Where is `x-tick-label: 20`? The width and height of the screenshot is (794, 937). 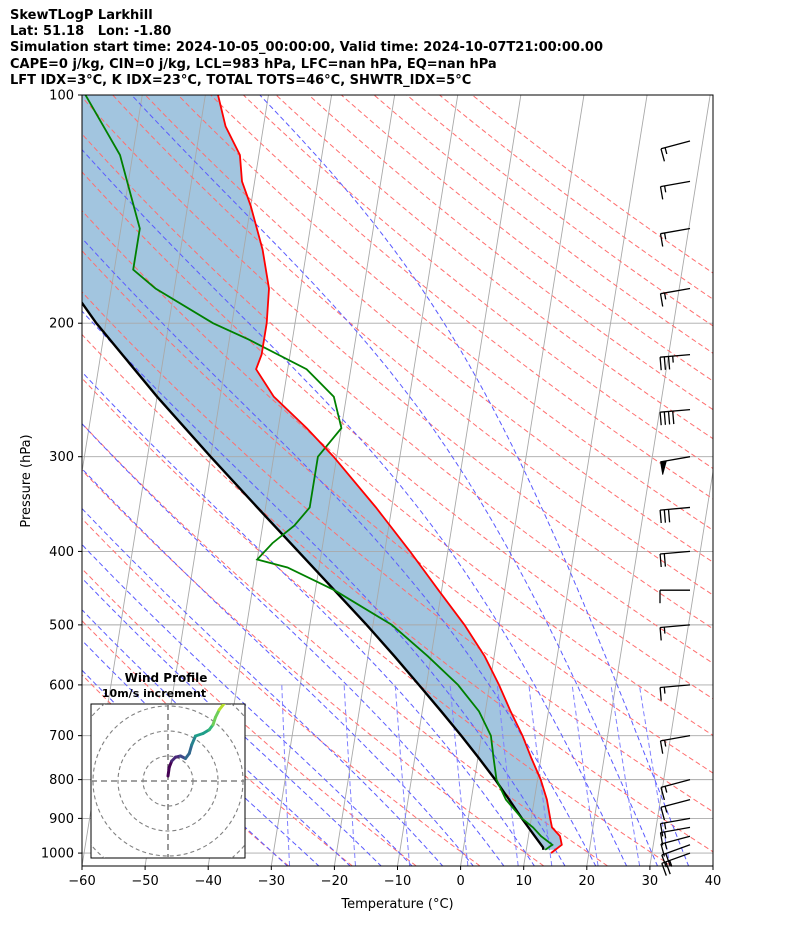 x-tick-label: 20 is located at coordinates (587, 881).